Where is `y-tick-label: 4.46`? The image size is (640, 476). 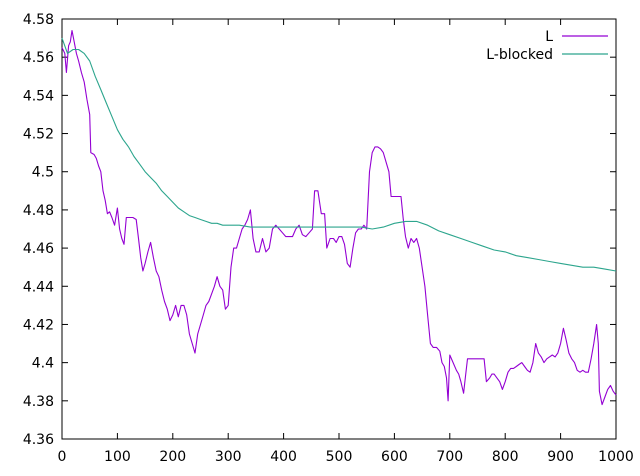 y-tick-label: 4.46 is located at coordinates (38, 249).